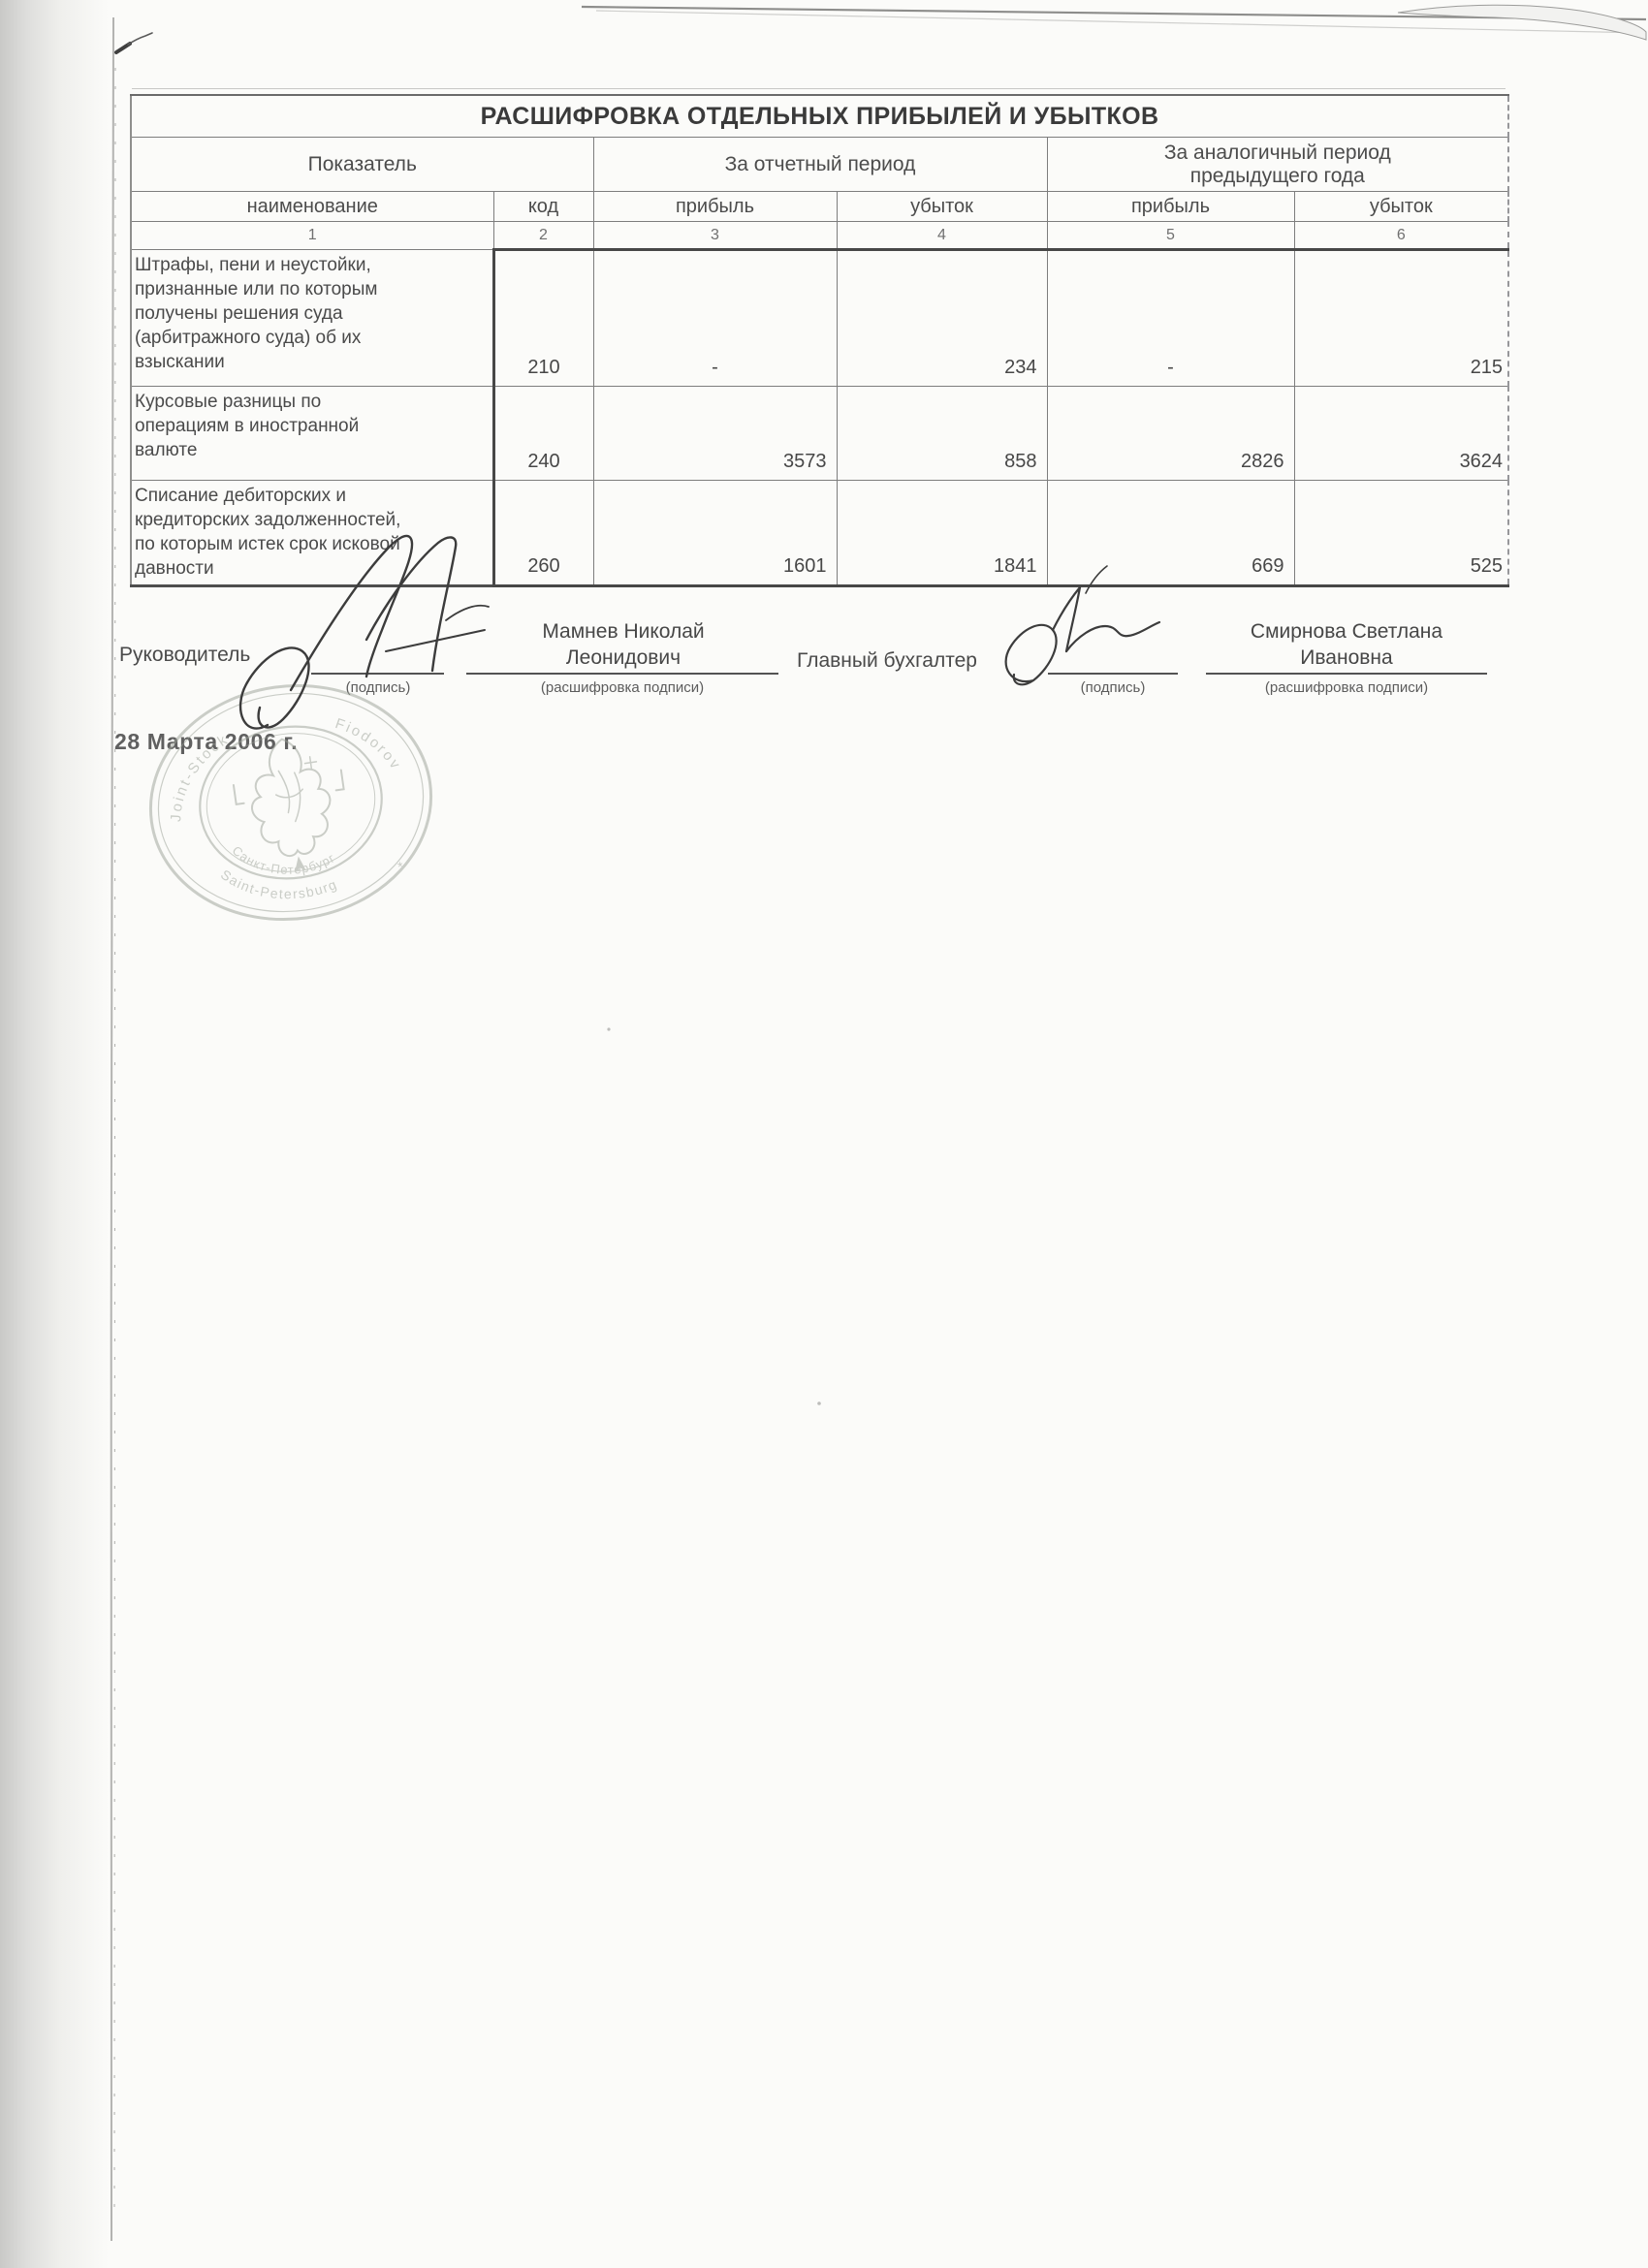 The width and height of the screenshot is (1648, 2268). Describe the element at coordinates (1401, 434) in the screenshot. I see `row-prev-loss: 3624` at that location.